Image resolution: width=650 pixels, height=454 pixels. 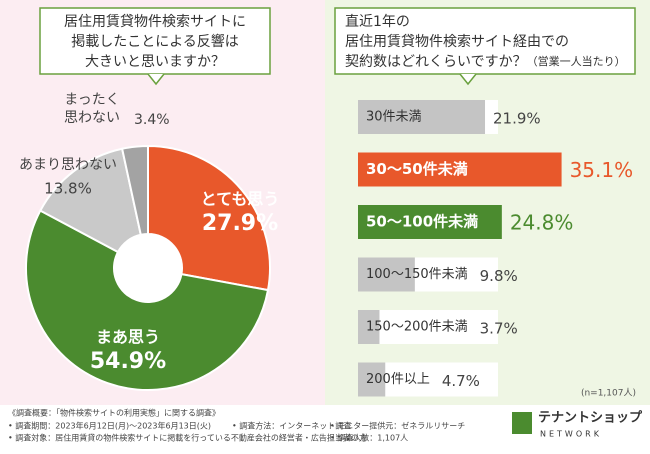 I want to click on footer-item: • 調査期間：2023年6月12日(月)〜2023年6月13日(火), so click(x=109, y=426).